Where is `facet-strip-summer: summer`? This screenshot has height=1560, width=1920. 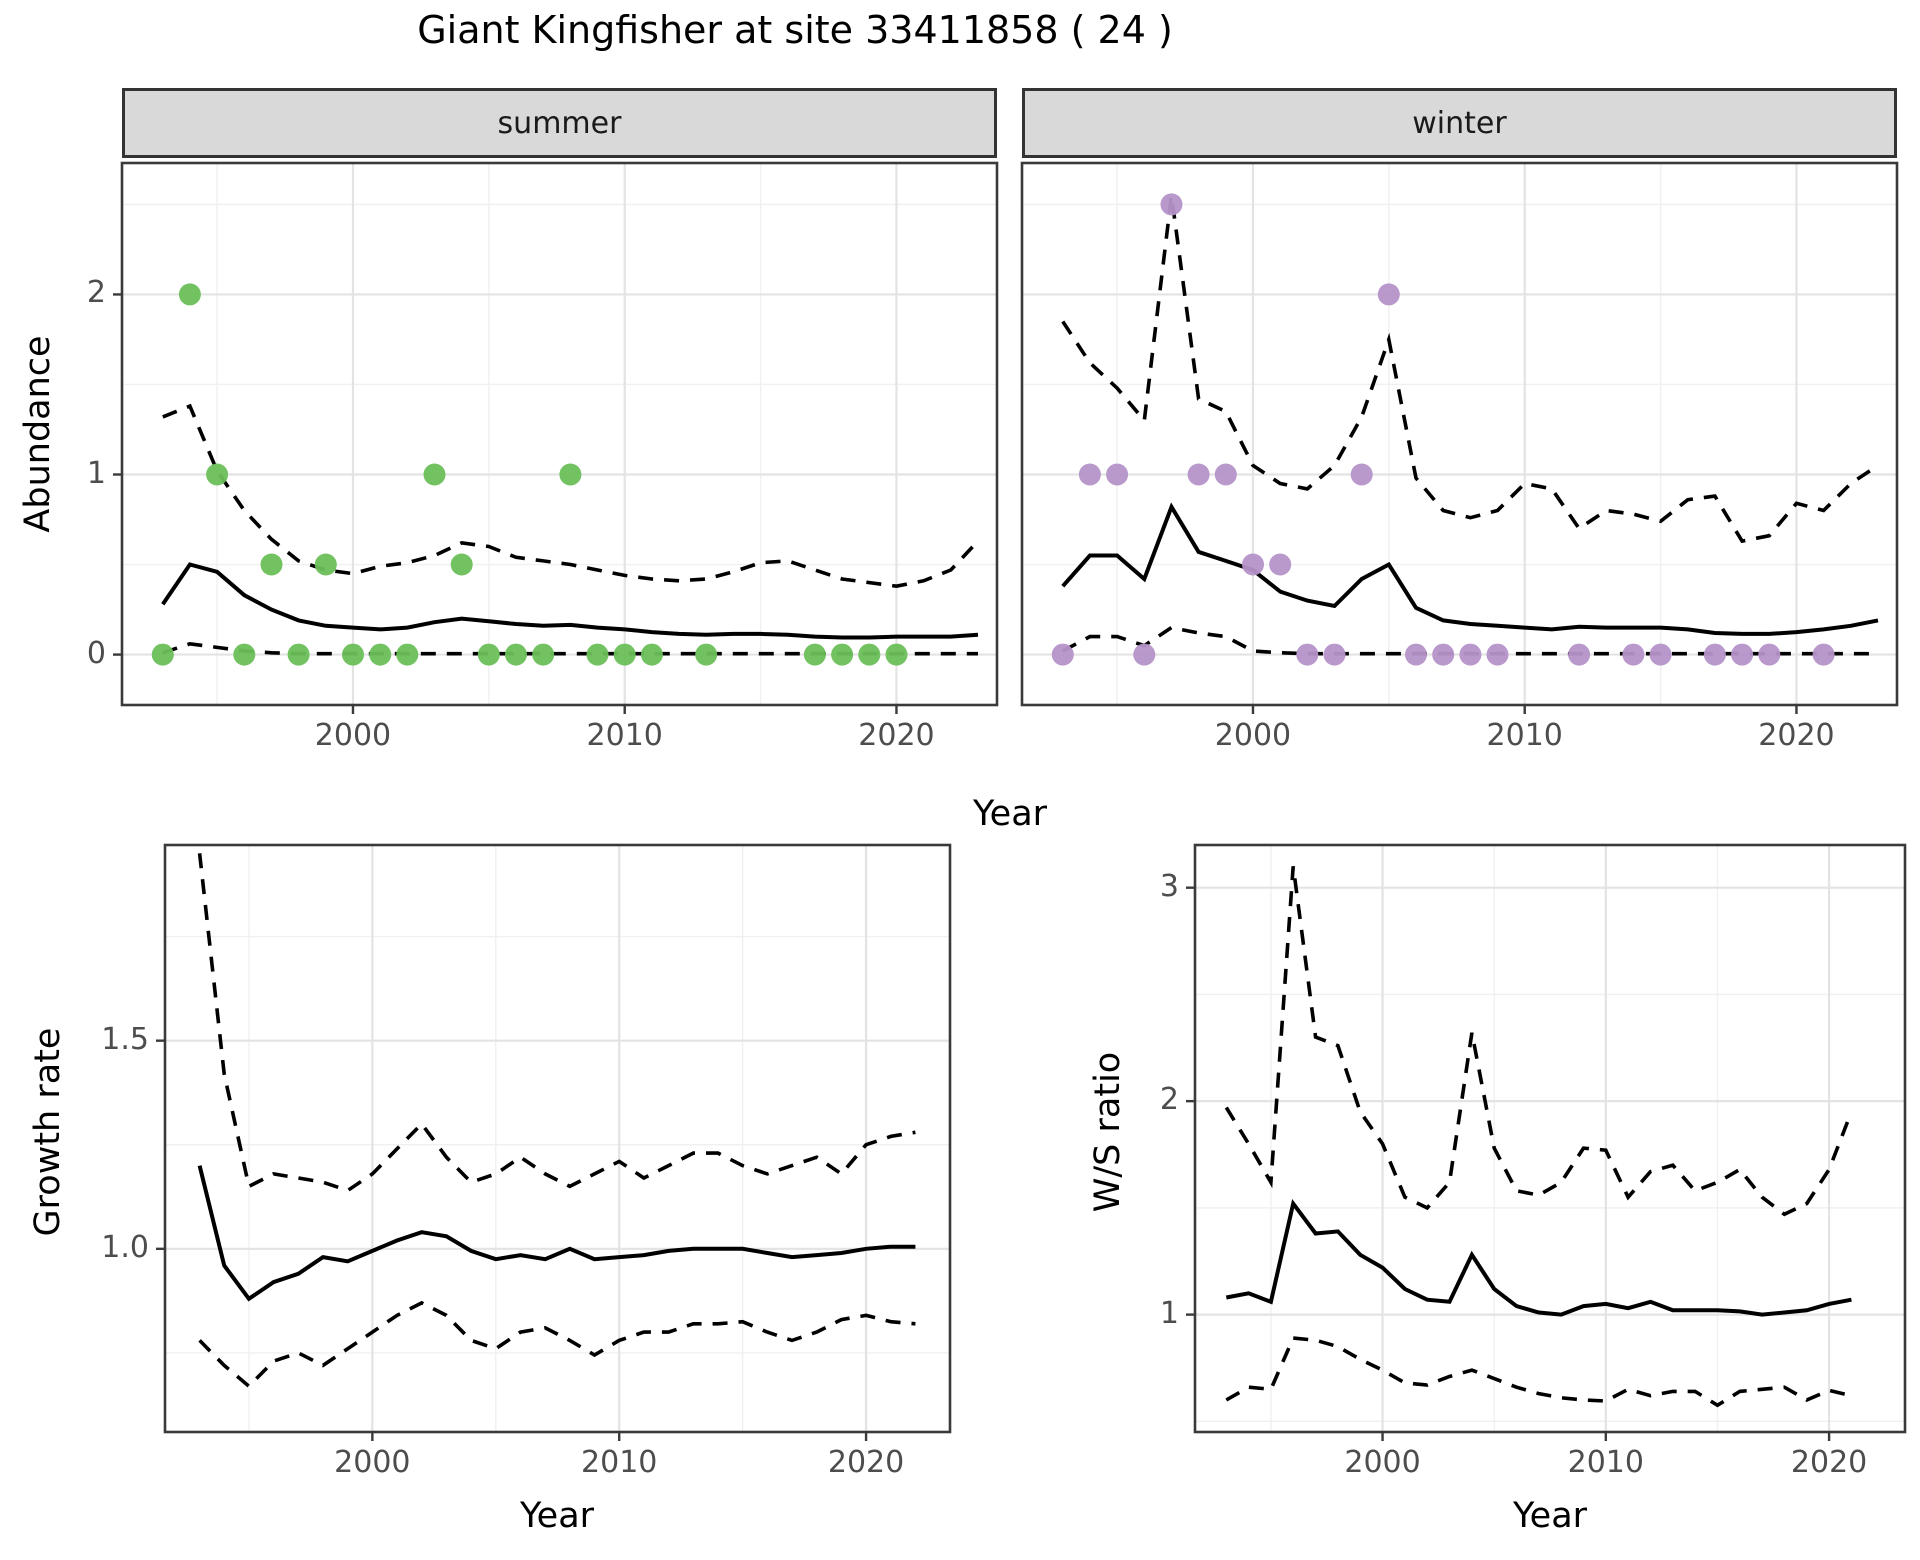
facet-strip-summer: summer is located at coordinates (559, 123).